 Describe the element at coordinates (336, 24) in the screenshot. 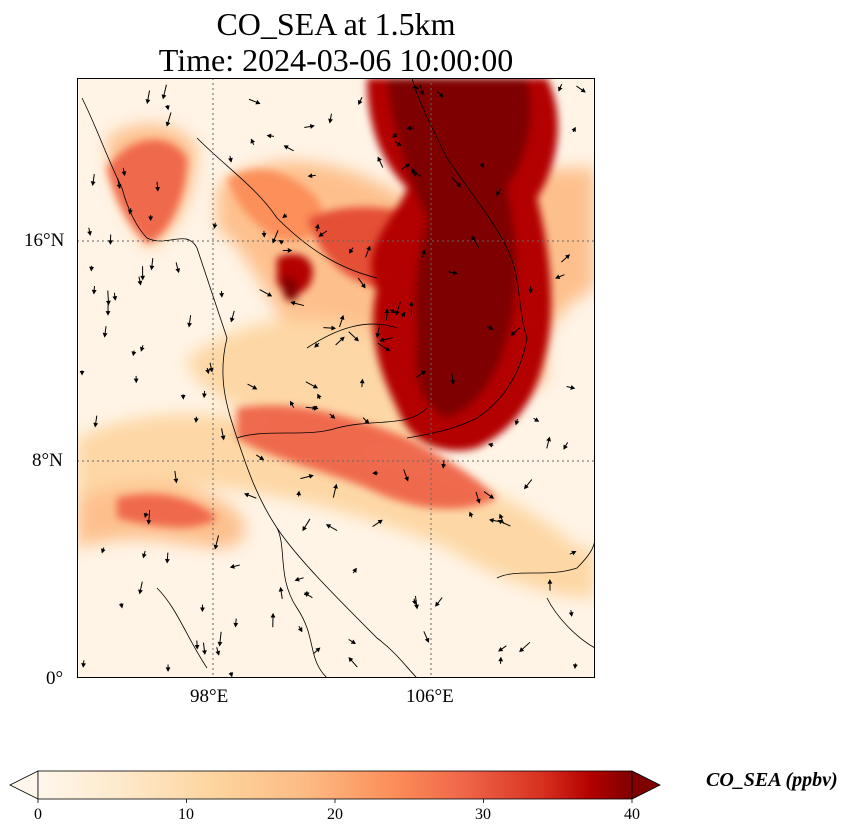

I see `figure-title-line1: CO_SEA at 1.5km` at that location.